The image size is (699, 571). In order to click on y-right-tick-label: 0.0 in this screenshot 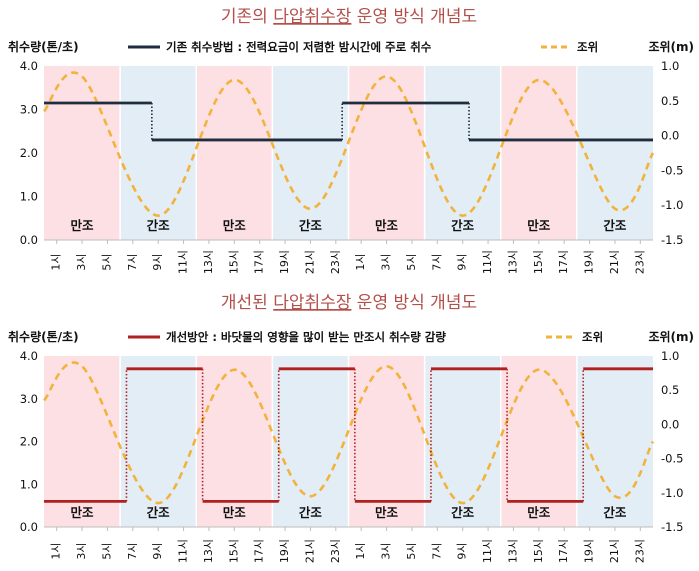, I will do `click(670, 424)`.